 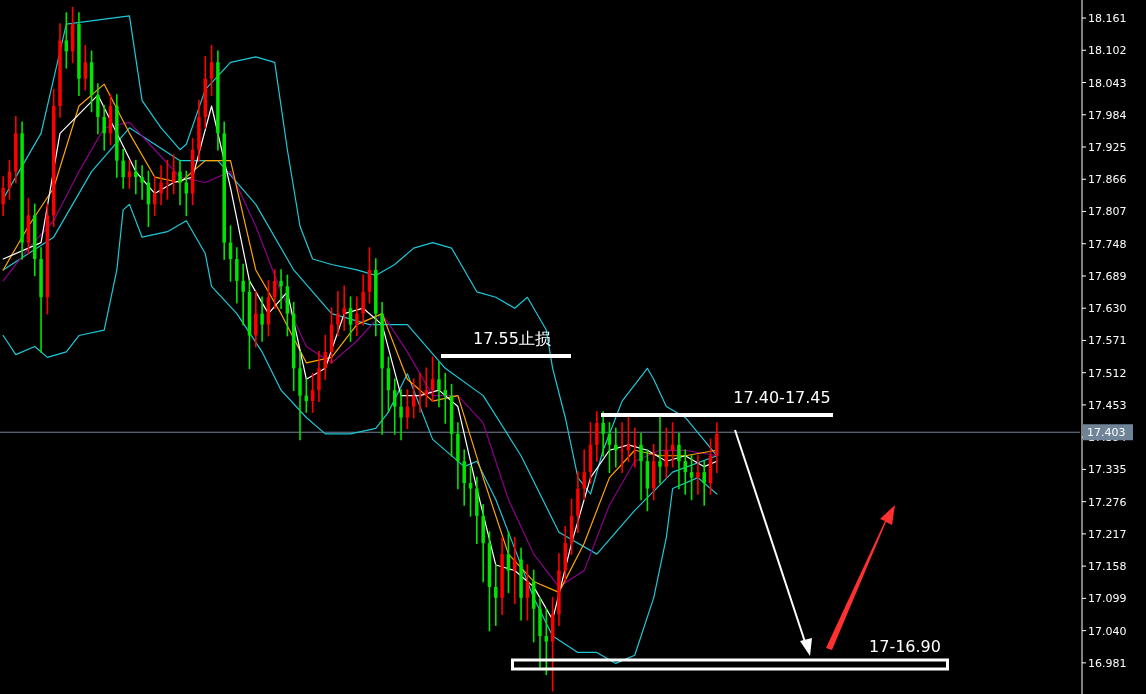 What do you see at coordinates (1107, 309) in the screenshot?
I see `y-tick-label: 17.630` at bounding box center [1107, 309].